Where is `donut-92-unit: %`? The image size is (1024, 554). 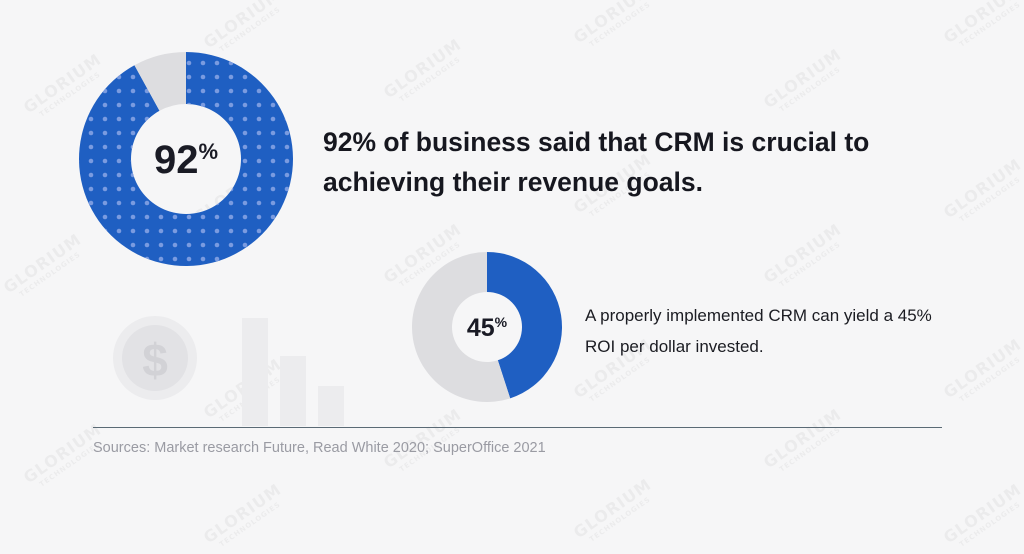
donut-92-unit: % is located at coordinates (208, 151).